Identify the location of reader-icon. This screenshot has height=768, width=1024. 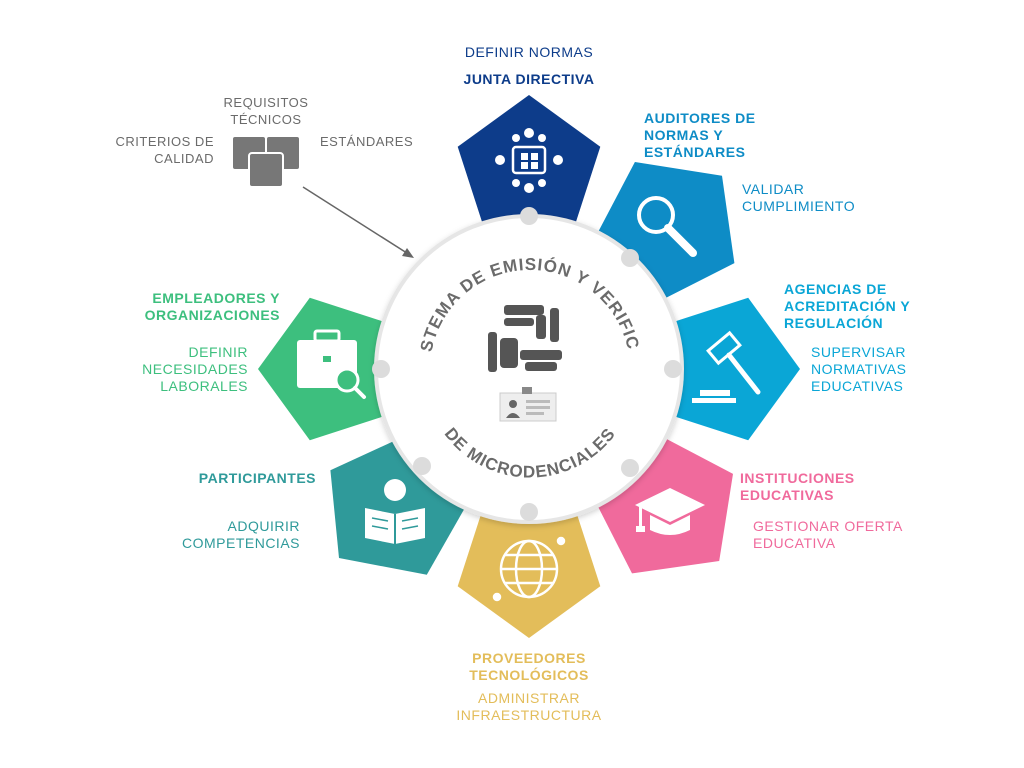
(395, 511).